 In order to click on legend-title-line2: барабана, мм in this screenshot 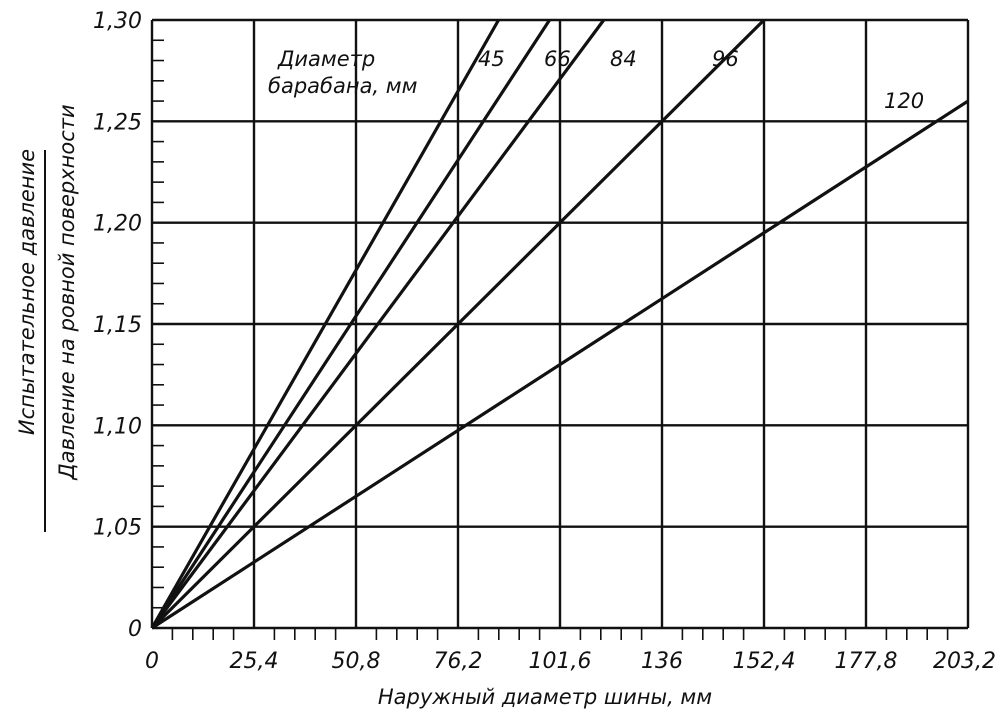, I will do `click(343, 86)`.